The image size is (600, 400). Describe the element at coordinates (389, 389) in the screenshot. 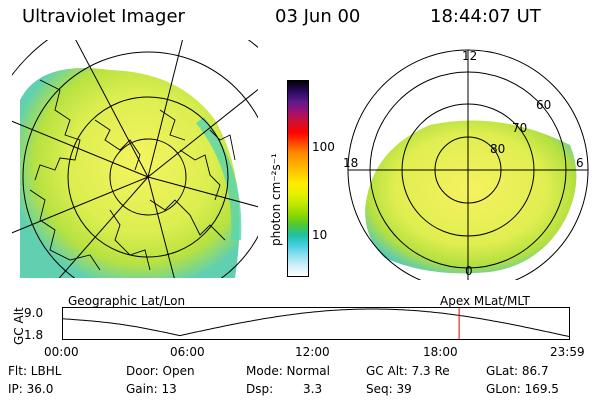

I see `info-seq: Seq: 39` at that location.